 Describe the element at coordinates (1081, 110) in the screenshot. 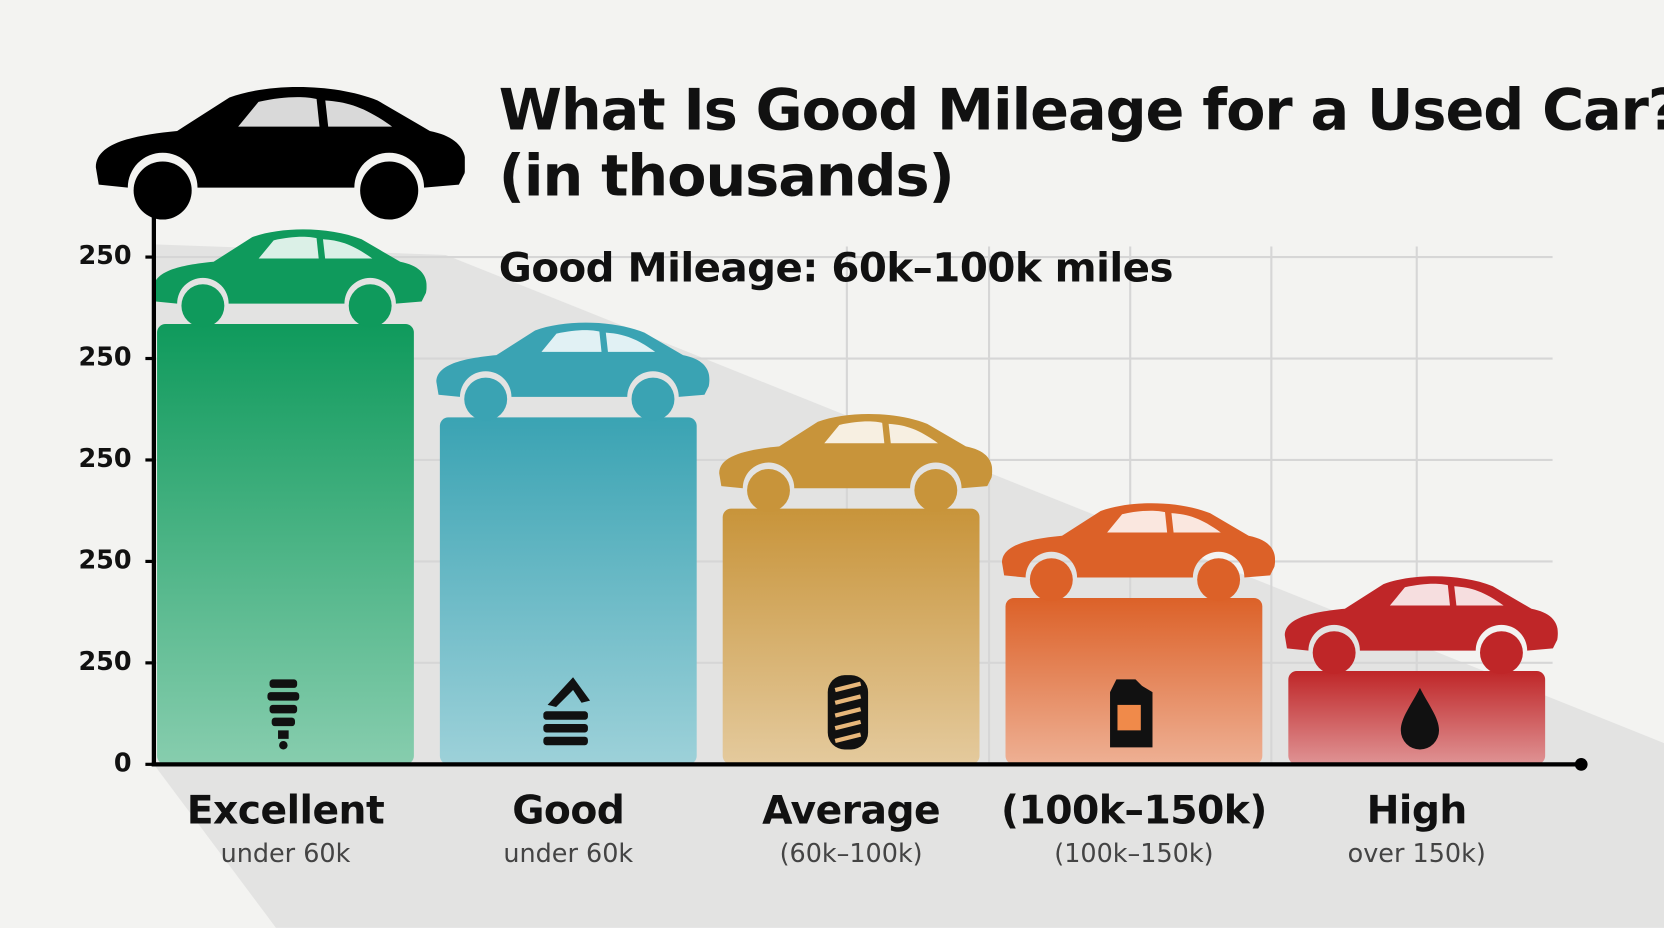

I see `chart-title: What Is Good Mileage for a Used Car?` at that location.